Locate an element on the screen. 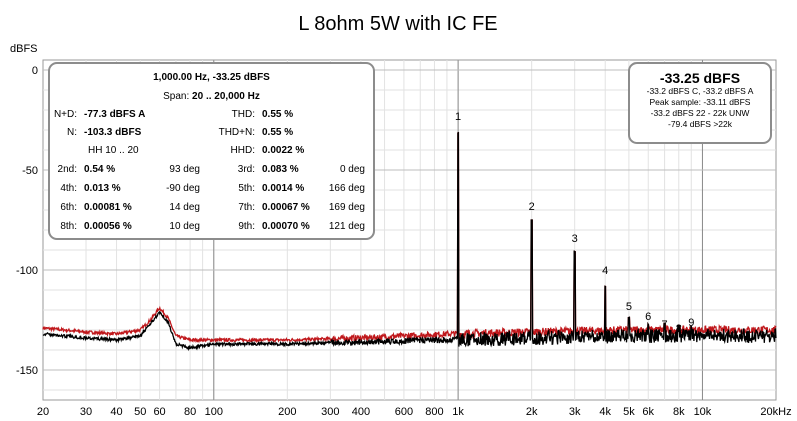 The height and width of the screenshot is (421, 797). x-tick-label: 8k is located at coordinates (679, 412).